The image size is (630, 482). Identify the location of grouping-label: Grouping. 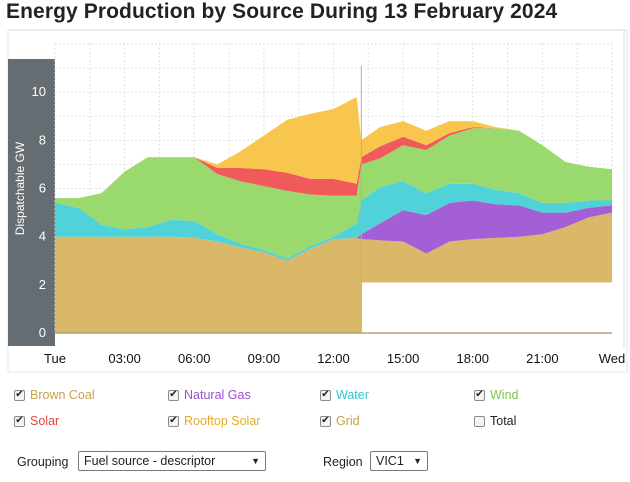
(43, 462).